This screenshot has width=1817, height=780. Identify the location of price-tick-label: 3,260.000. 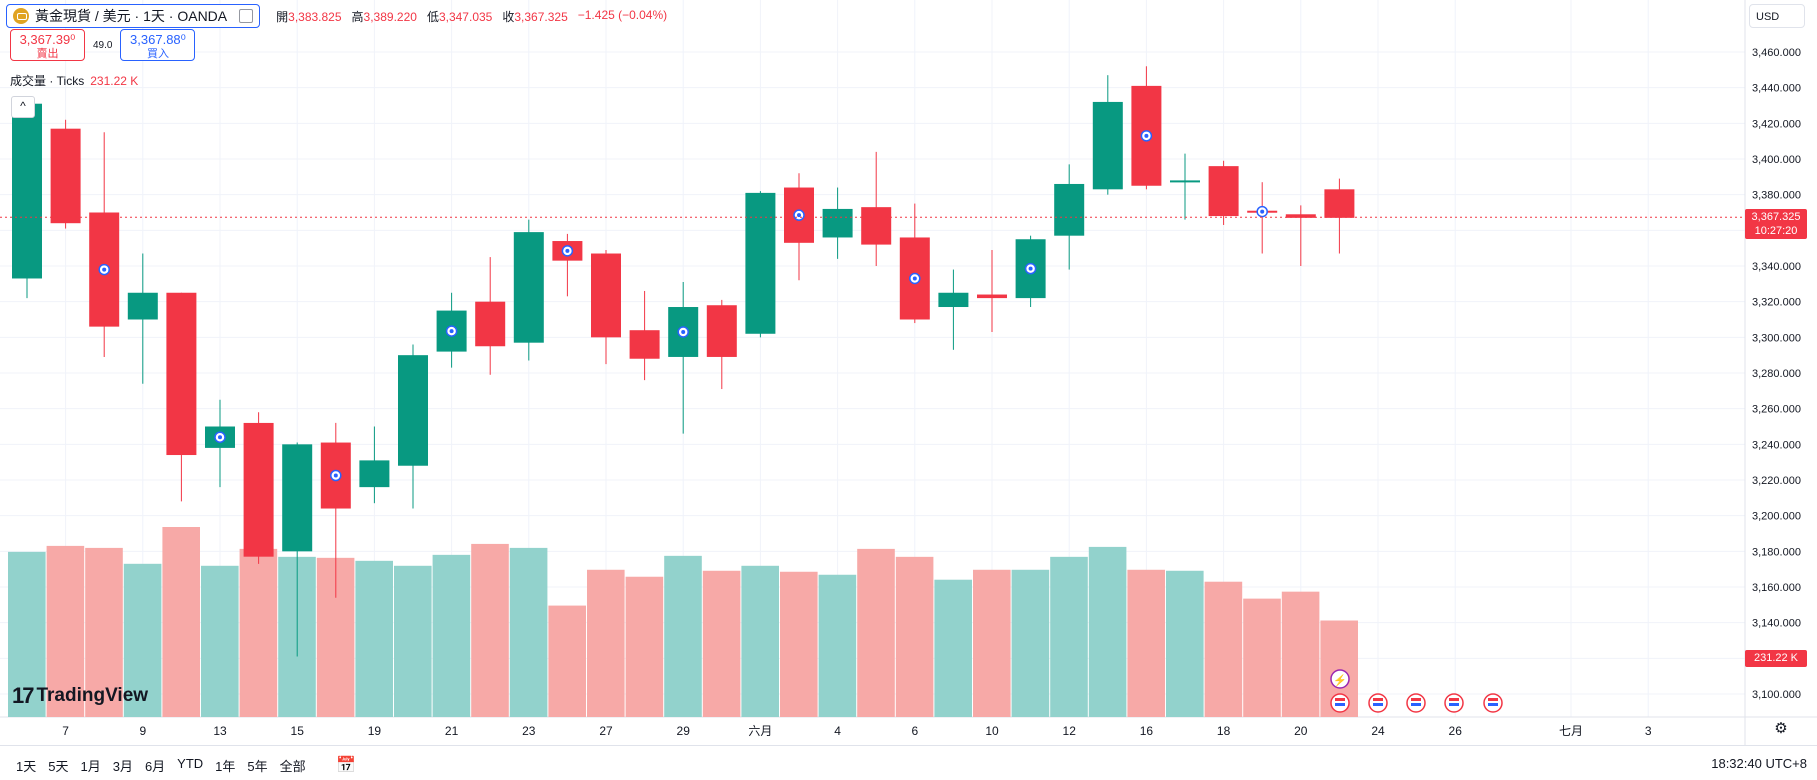
(1776, 410).